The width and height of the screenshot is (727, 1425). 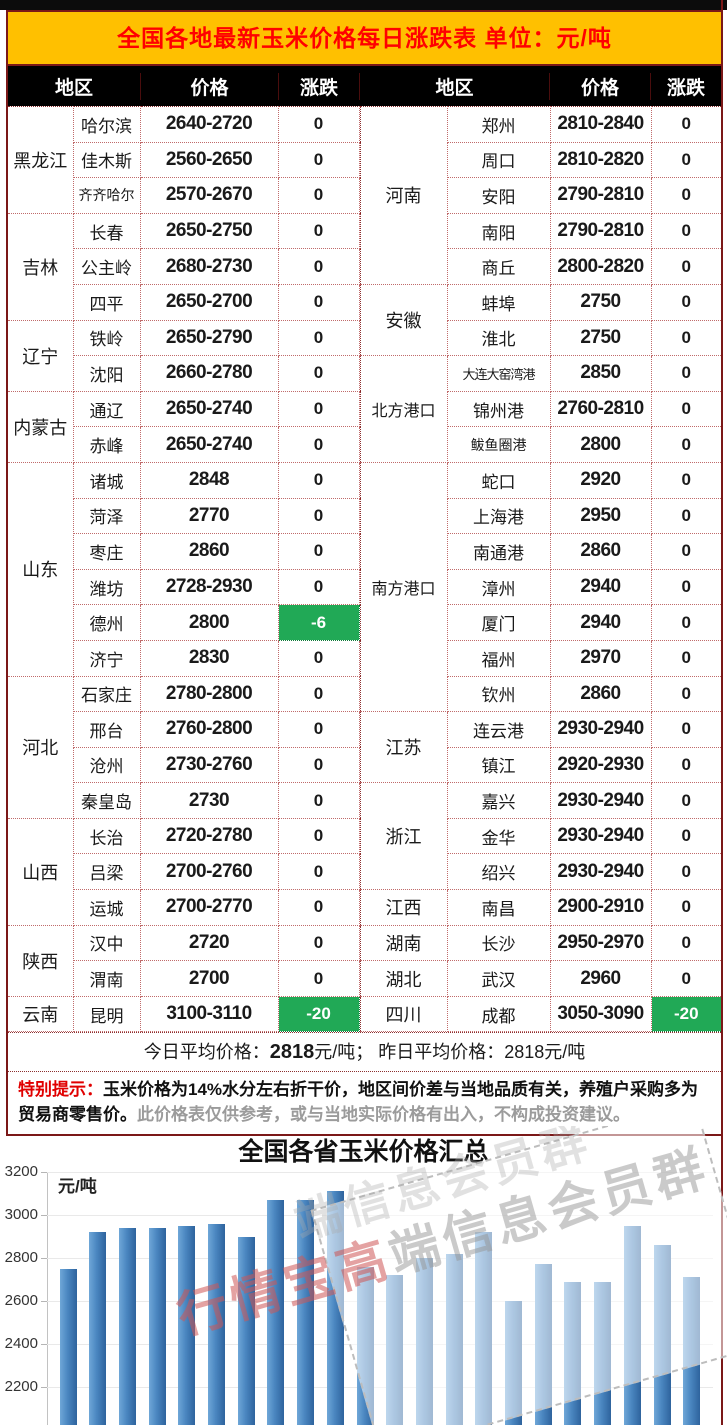 What do you see at coordinates (292, 1052) in the screenshot?
I see `today-avg-value: 2818` at bounding box center [292, 1052].